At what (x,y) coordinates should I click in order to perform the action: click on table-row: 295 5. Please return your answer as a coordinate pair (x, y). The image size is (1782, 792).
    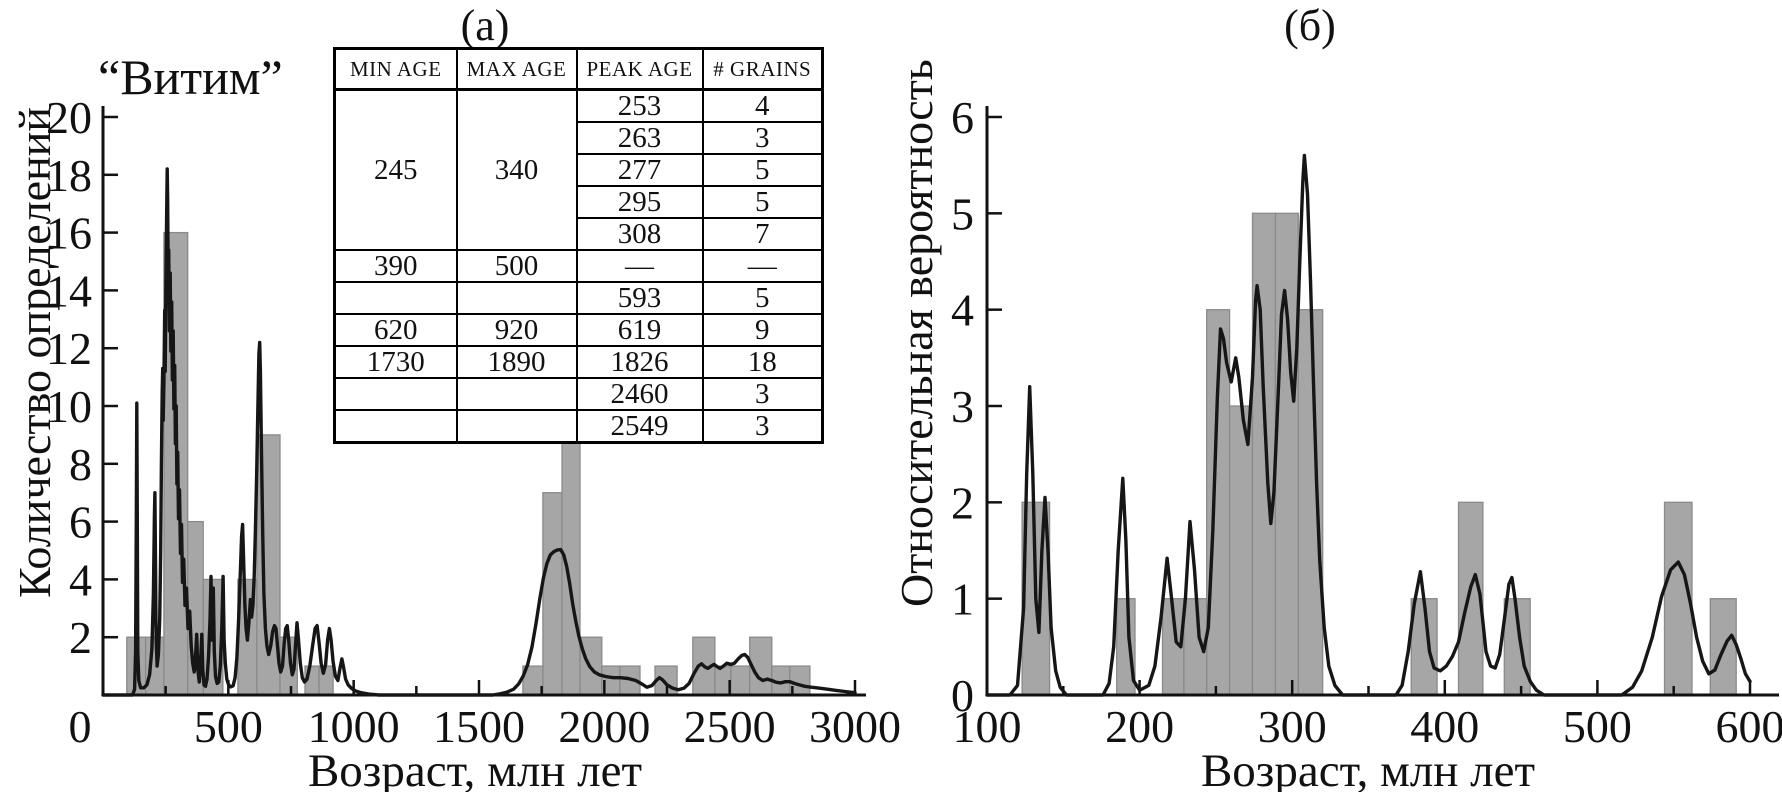
    Looking at the image, I should click on (579, 202).